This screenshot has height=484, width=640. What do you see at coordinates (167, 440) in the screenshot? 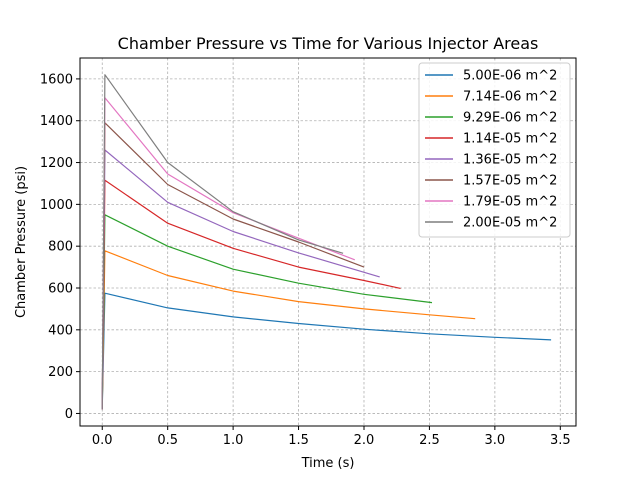
I see `x-tick-label: 0.5` at bounding box center [167, 440].